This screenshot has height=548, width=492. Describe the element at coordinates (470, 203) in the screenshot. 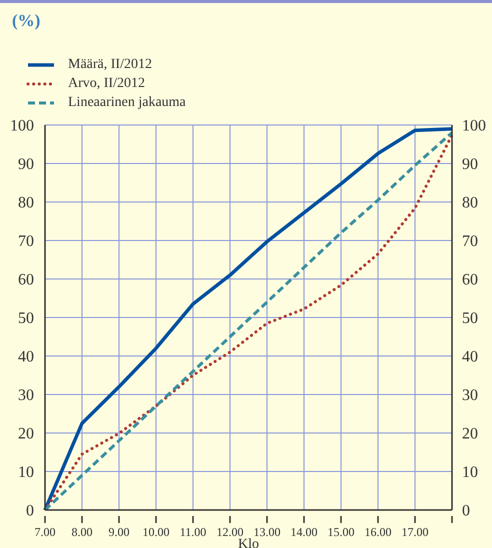

I see `y2-tick-label: 80` at that location.